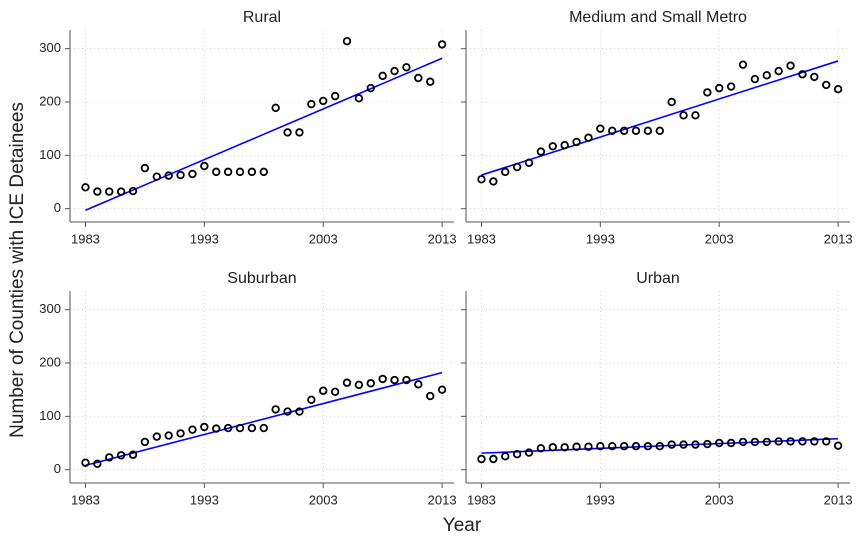 The width and height of the screenshot is (858, 540). What do you see at coordinates (17, 270) in the screenshot?
I see `y-axis-label: Number of Counties with ICE Detainees` at bounding box center [17, 270].